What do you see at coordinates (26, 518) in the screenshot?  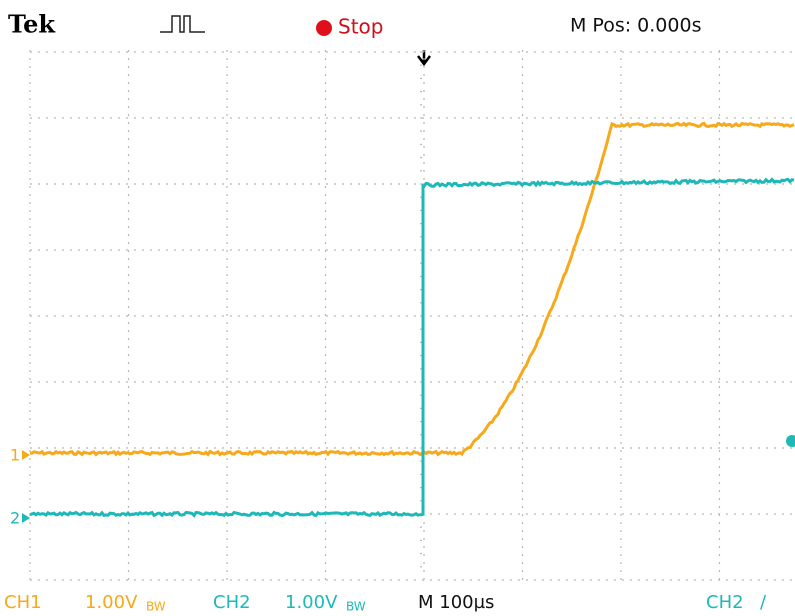 I see `ch2-marker-arrow` at bounding box center [26, 518].